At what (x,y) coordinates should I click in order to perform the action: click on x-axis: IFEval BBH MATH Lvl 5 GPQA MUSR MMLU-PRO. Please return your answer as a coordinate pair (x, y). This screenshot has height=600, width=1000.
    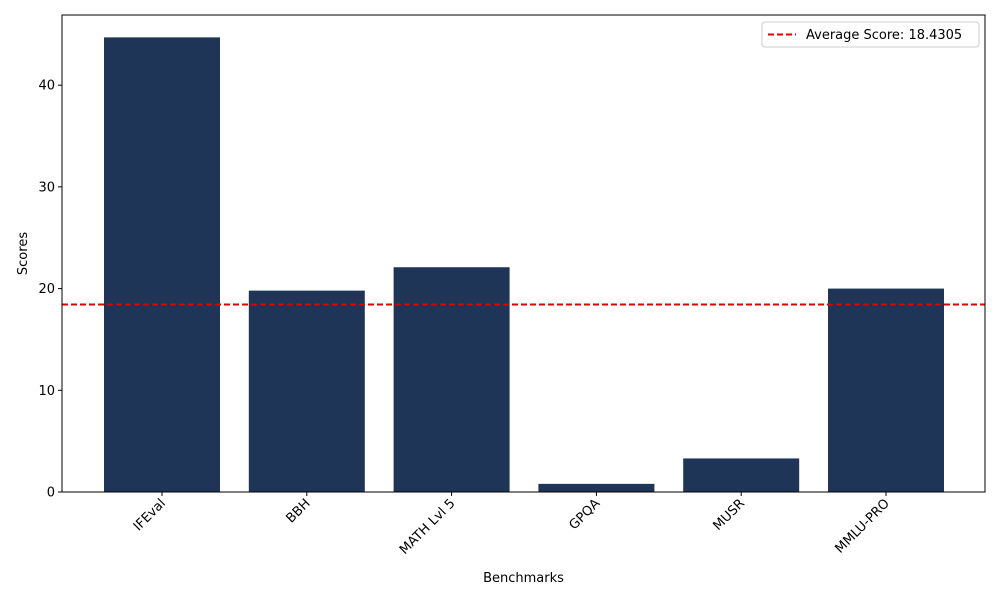
    Looking at the image, I should click on (512, 525).